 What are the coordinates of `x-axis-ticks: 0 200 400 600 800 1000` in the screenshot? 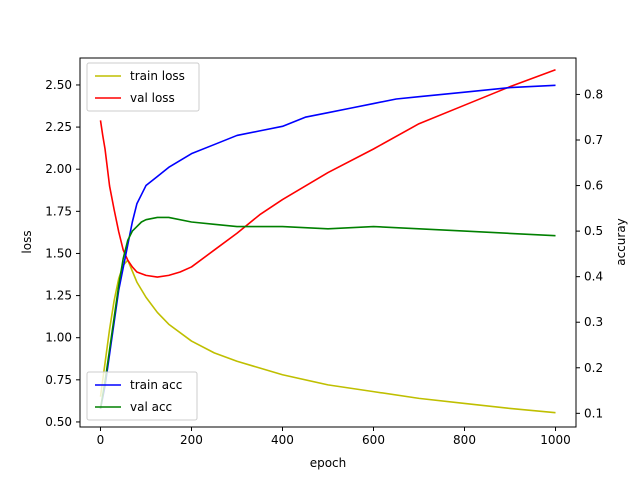 It's located at (334, 437).